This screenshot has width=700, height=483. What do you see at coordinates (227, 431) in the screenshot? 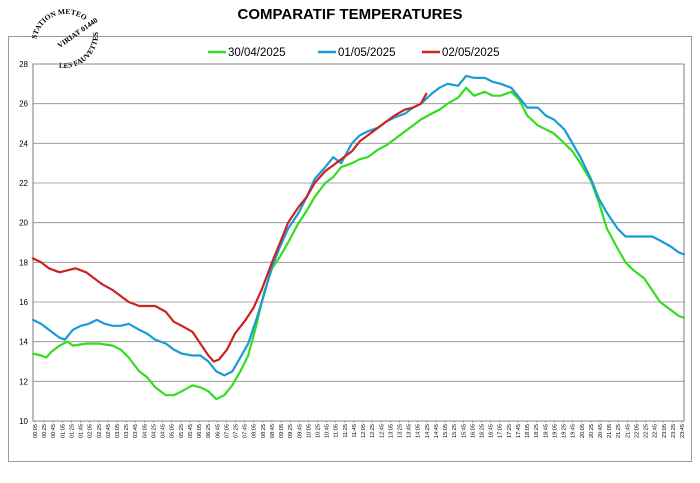
I see `x-tick-label: 07:05` at bounding box center [227, 431].